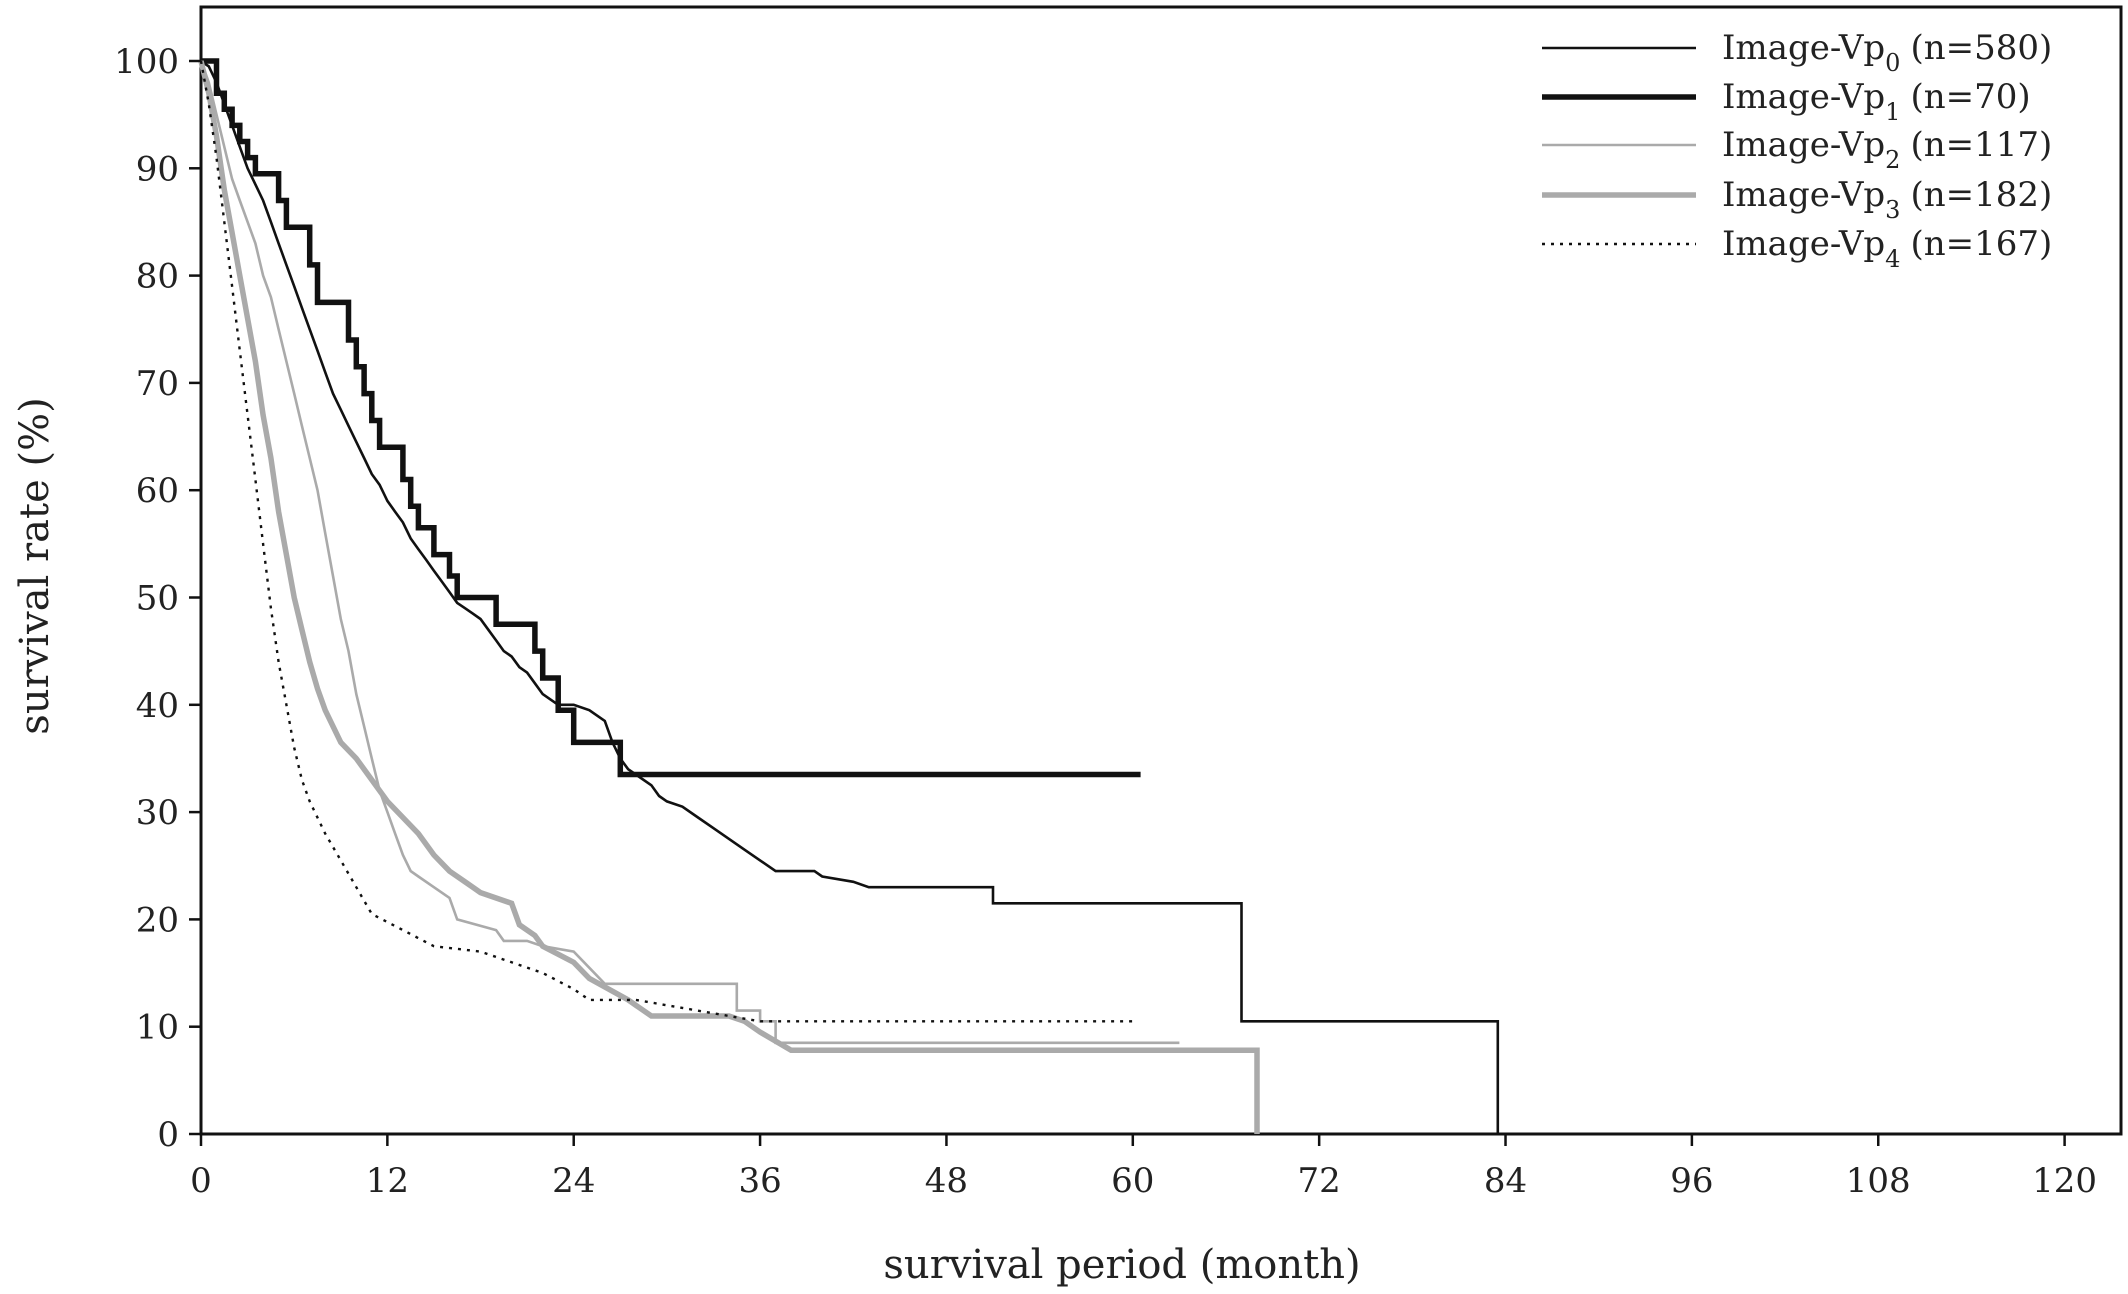 The image size is (2128, 1294). Describe the element at coordinates (157, 384) in the screenshot. I see `y-tick-label: 70` at that location.